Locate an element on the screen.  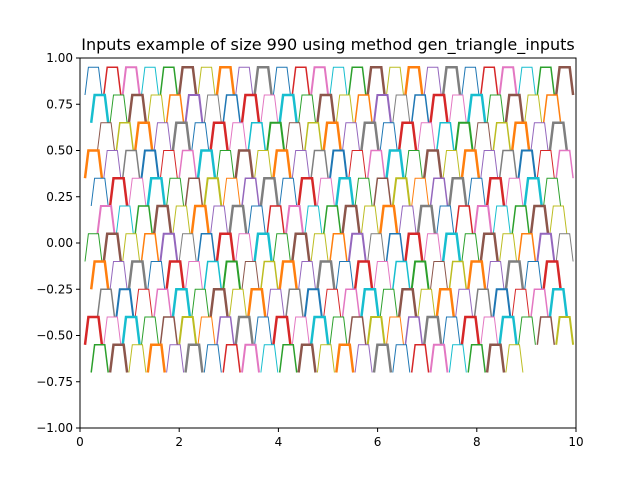
x-tick-label: 0 is located at coordinates (80, 442).